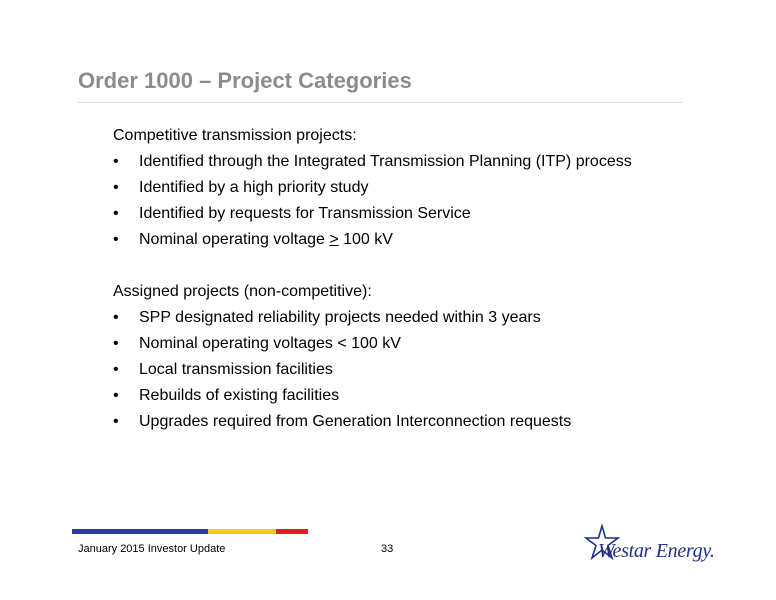  I want to click on footer-bar-yellow, so click(242, 531).